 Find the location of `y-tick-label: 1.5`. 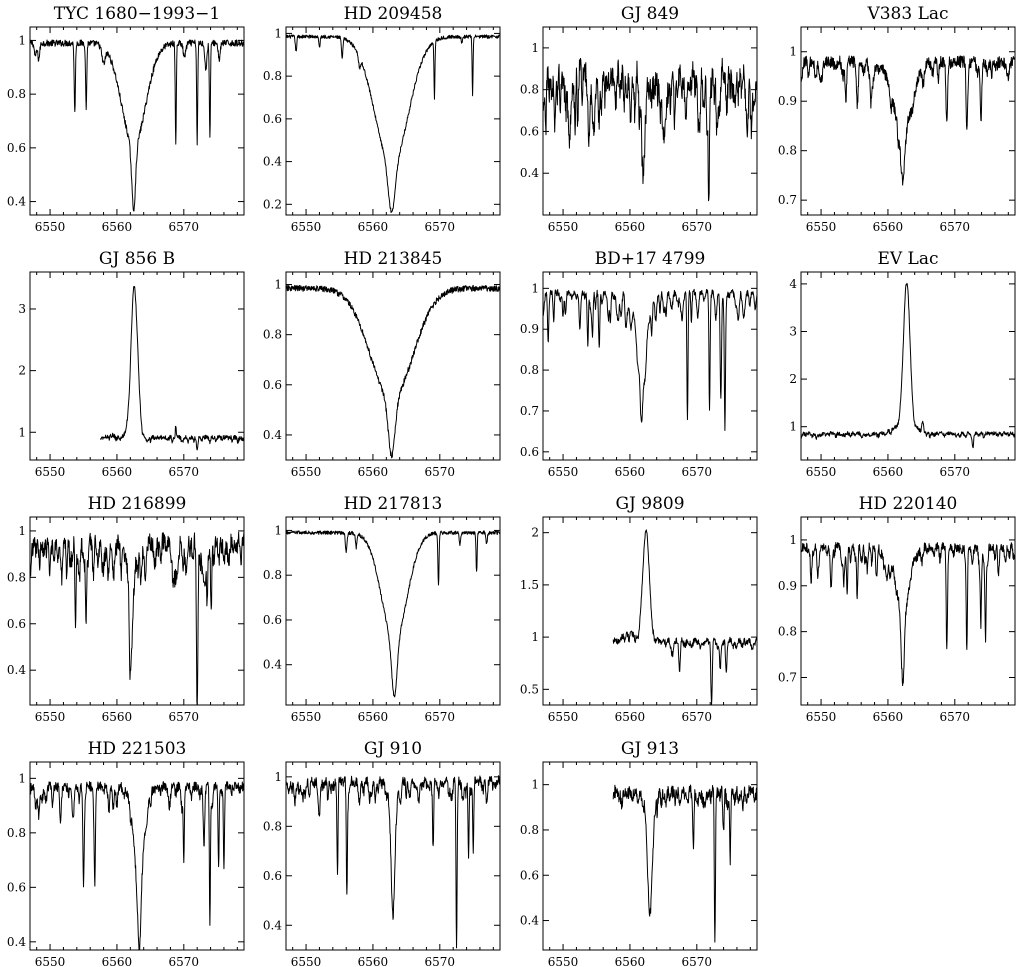

y-tick-label: 1.5 is located at coordinates (529, 585).